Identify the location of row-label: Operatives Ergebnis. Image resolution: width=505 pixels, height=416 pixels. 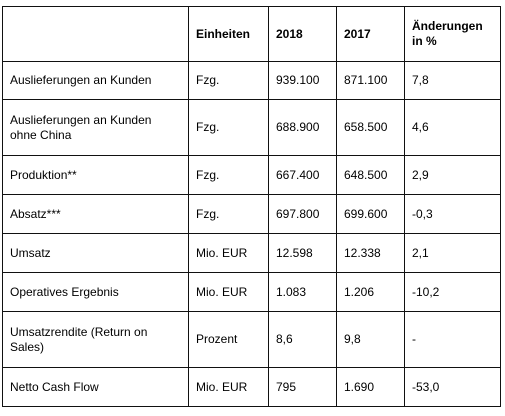
(95, 292).